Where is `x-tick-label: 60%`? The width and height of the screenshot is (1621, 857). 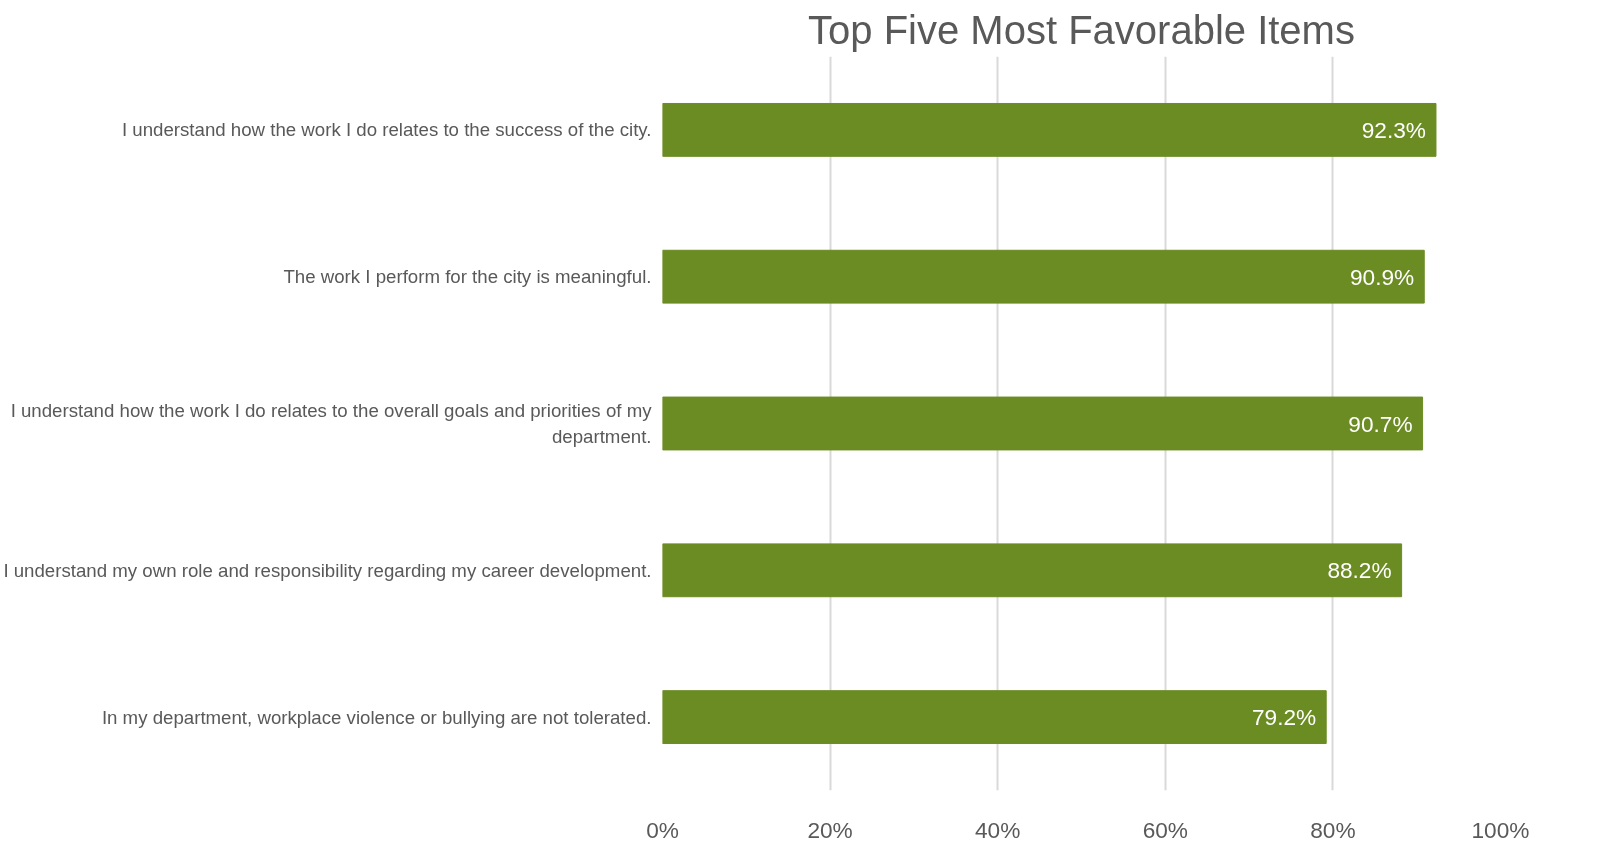
x-tick-label: 60% is located at coordinates (1165, 829).